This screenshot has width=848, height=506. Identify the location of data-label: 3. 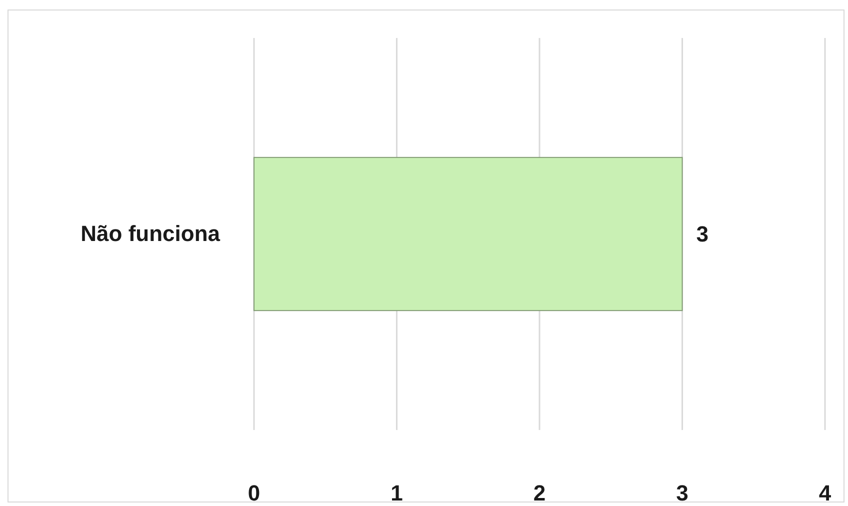
(702, 234).